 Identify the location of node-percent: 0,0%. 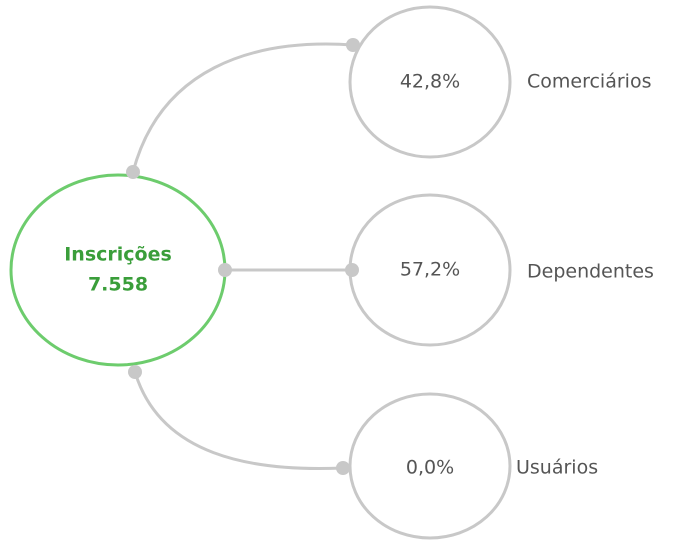
(430, 468).